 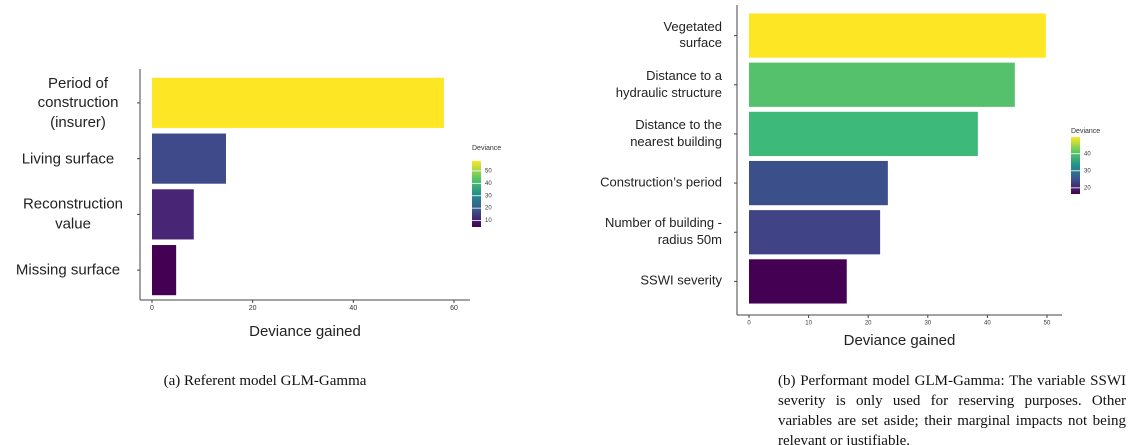 What do you see at coordinates (68, 270) in the screenshot?
I see `y-tick-label: Missing surface` at bounding box center [68, 270].